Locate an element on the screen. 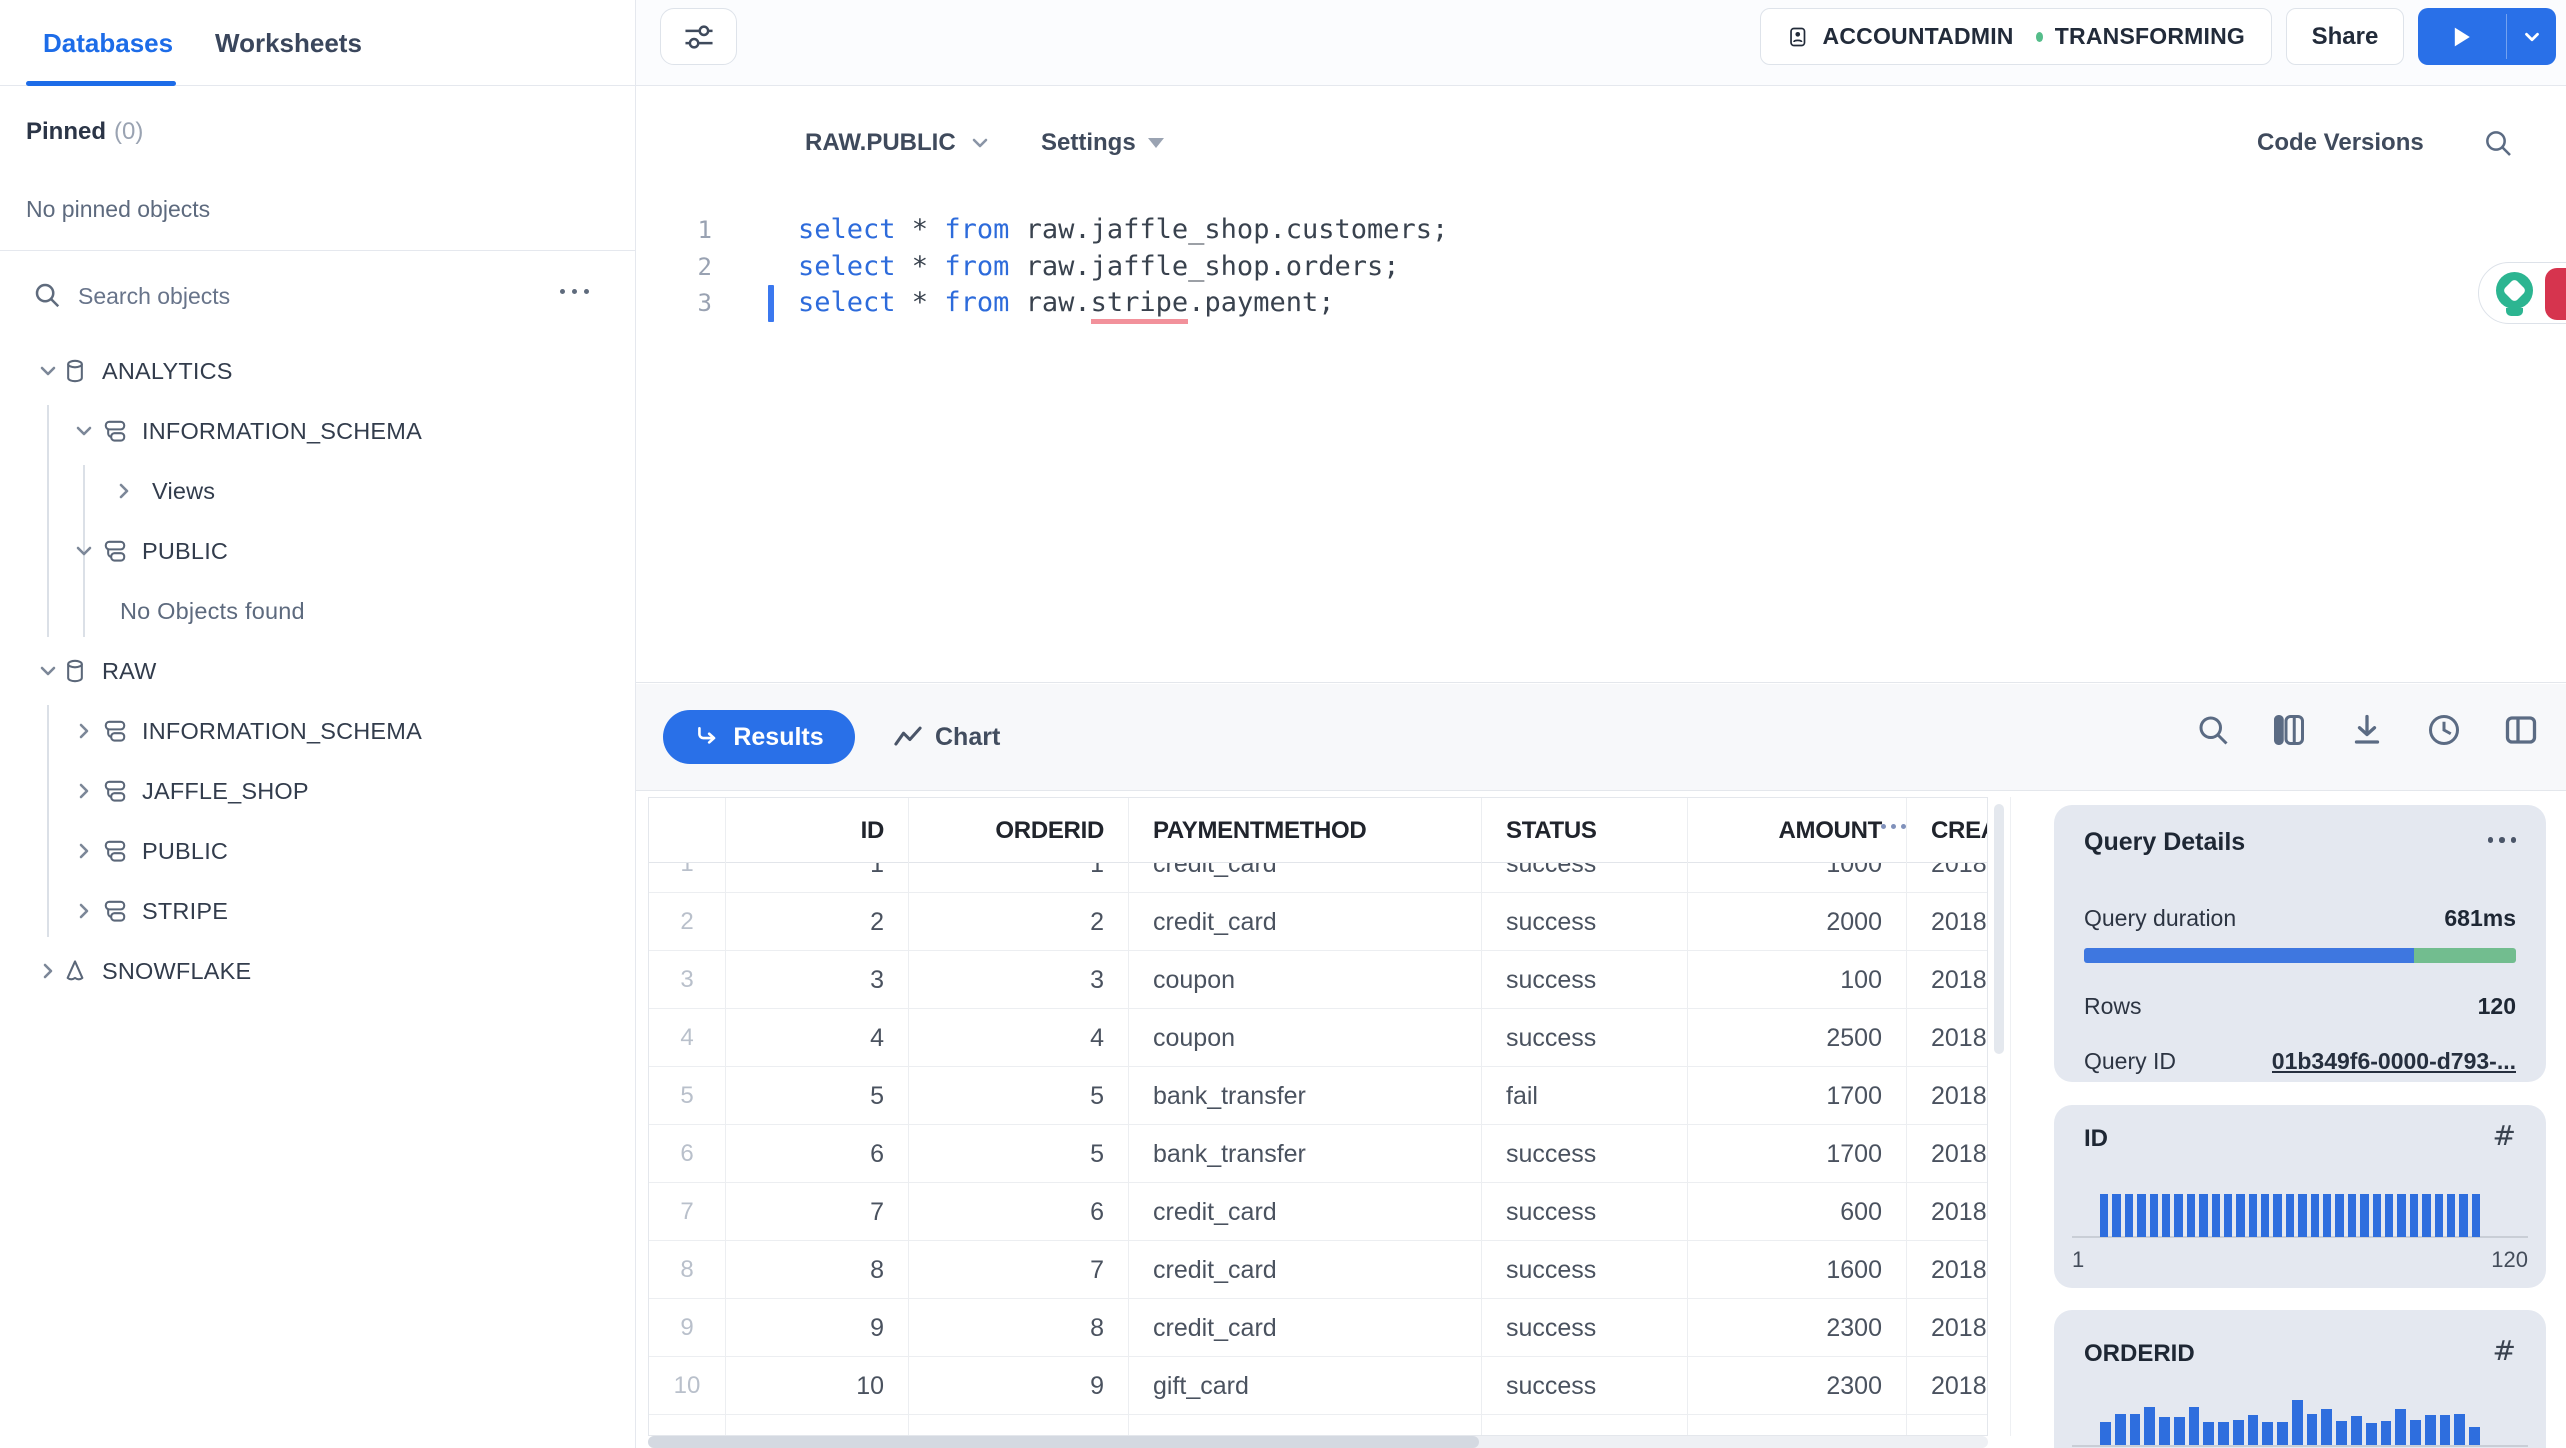 Image resolution: width=2566 pixels, height=1448 pixels. table-row-3: 3 3 3 coupon success 100 2018 is located at coordinates (1318, 980).